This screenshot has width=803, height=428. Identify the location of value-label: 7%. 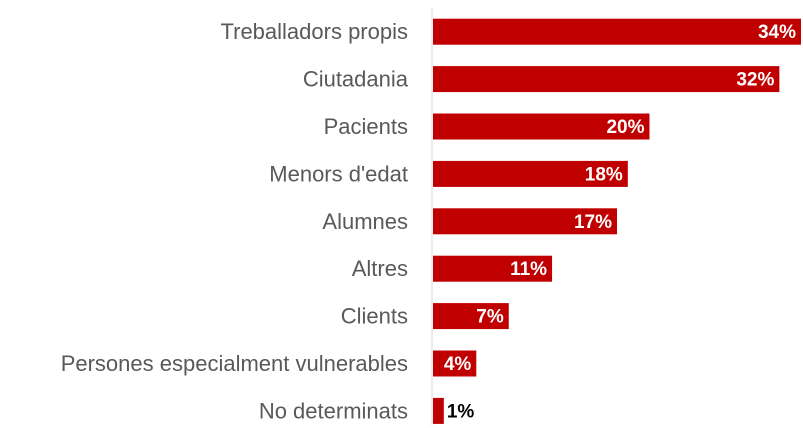
(490, 317).